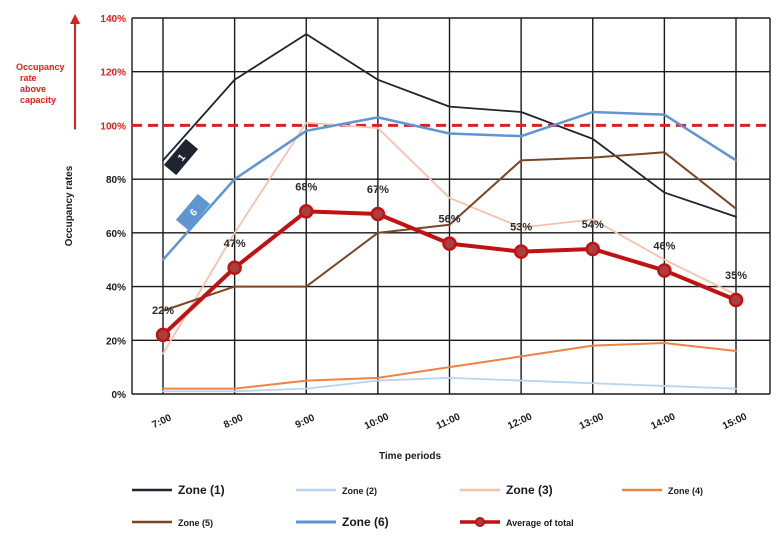  What do you see at coordinates (306, 187) in the screenshot?
I see `average-data-label: 68%` at bounding box center [306, 187].